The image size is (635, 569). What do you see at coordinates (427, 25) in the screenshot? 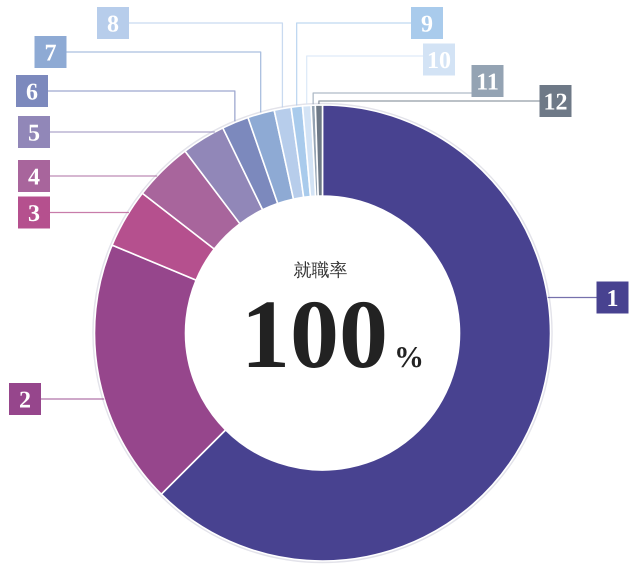
I see `slice-label: 9` at bounding box center [427, 25].